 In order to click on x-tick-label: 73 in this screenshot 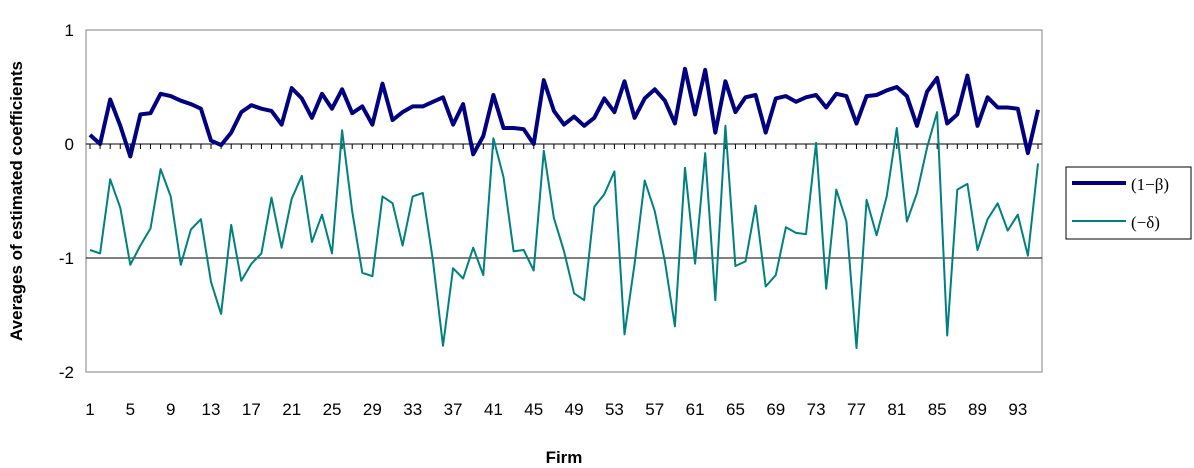, I will do `click(816, 409)`.